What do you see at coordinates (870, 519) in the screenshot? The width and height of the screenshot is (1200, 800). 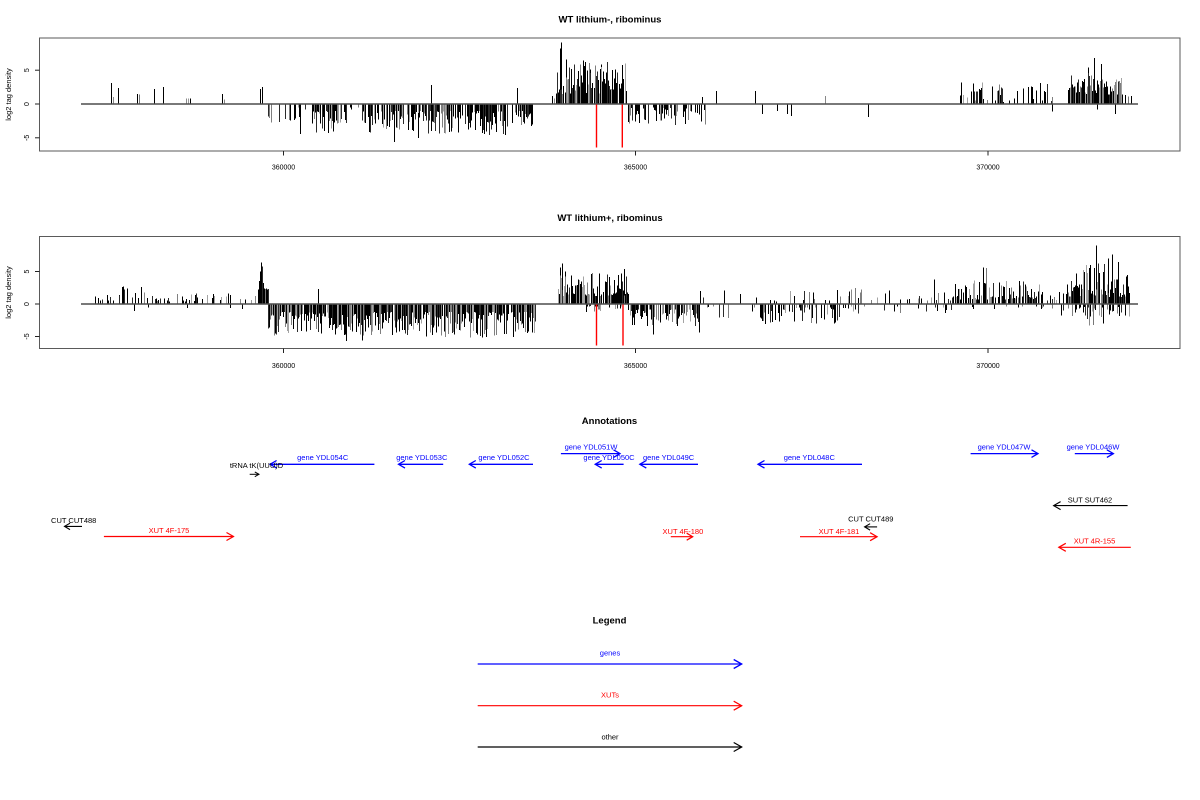 I see `svg-text: CUT CUT489` at bounding box center [870, 519].